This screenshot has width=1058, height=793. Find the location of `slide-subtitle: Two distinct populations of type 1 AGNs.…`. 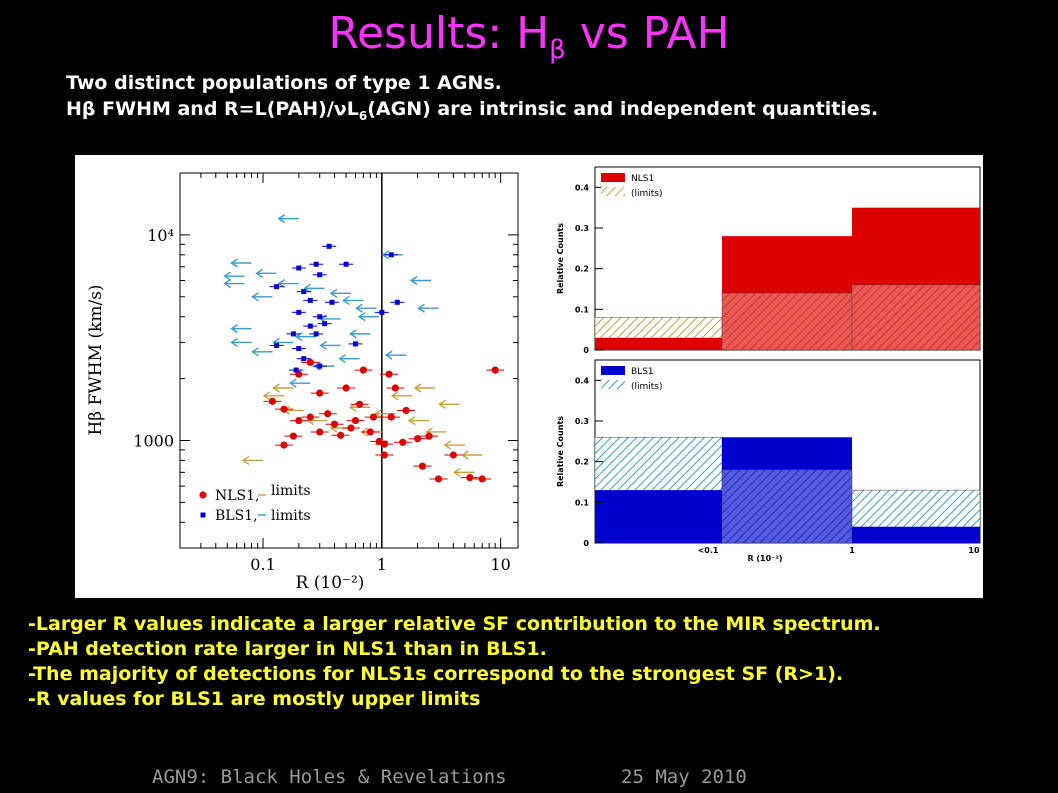

slide-subtitle: Two distinct populations of type 1 AGNs.… is located at coordinates (472, 99).